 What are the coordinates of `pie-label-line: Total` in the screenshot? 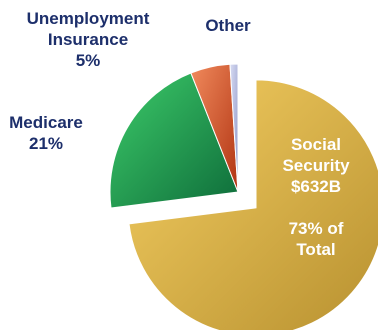 It's located at (315, 249).